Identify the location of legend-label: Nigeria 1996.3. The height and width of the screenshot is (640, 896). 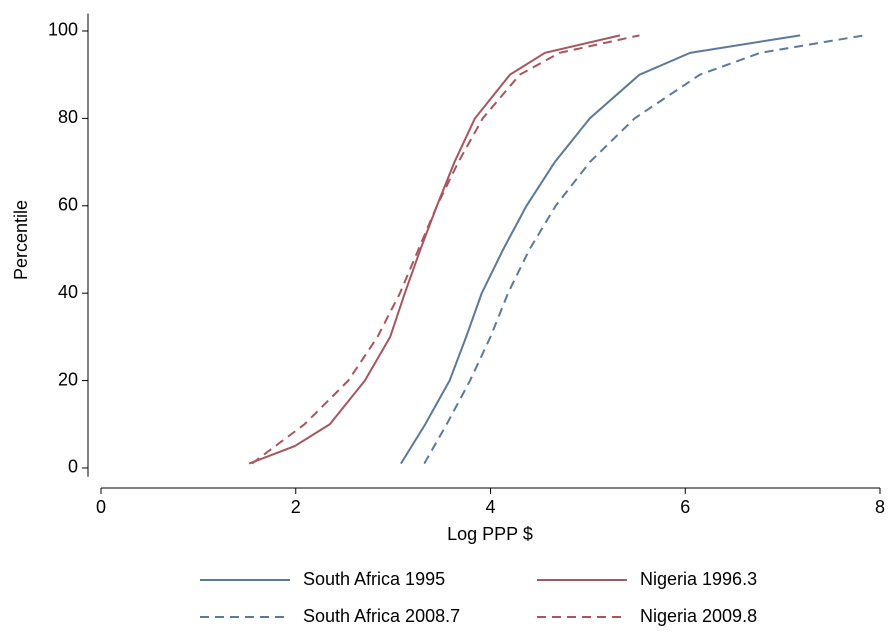
(698, 579).